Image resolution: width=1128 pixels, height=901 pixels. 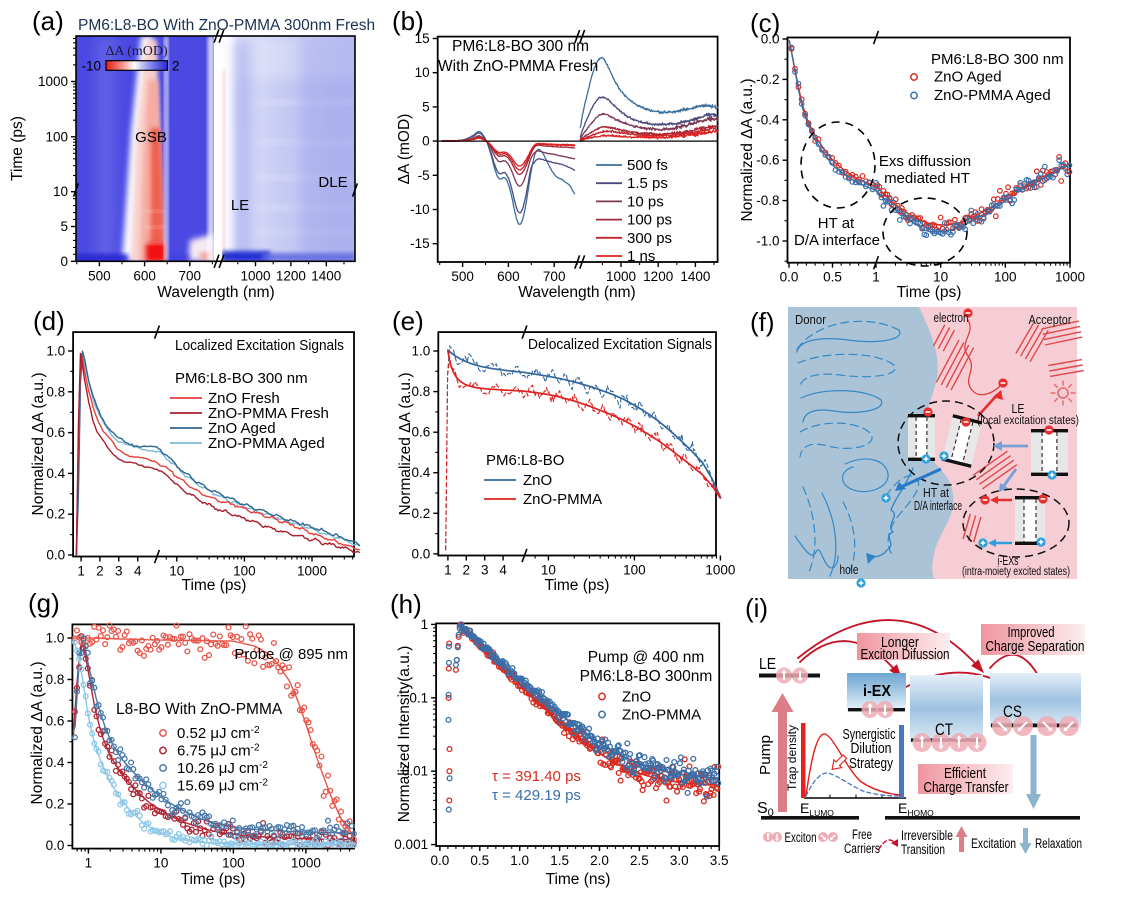 I want to click on svg-text: Free, so click(x=862, y=834).